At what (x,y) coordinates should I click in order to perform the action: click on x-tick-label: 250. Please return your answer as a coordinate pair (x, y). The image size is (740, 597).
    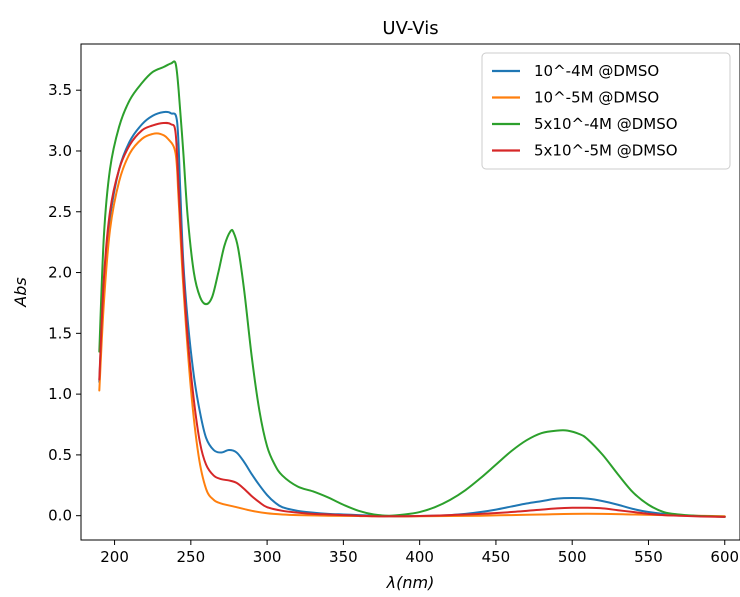
    Looking at the image, I should click on (191, 557).